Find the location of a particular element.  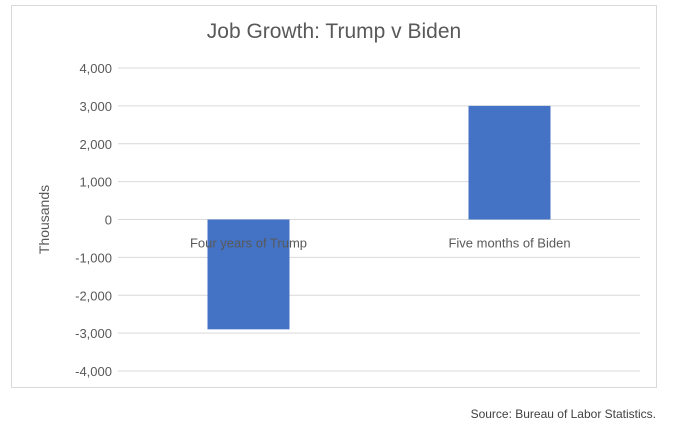

y-tick-label: 1,000 is located at coordinates (95, 182).